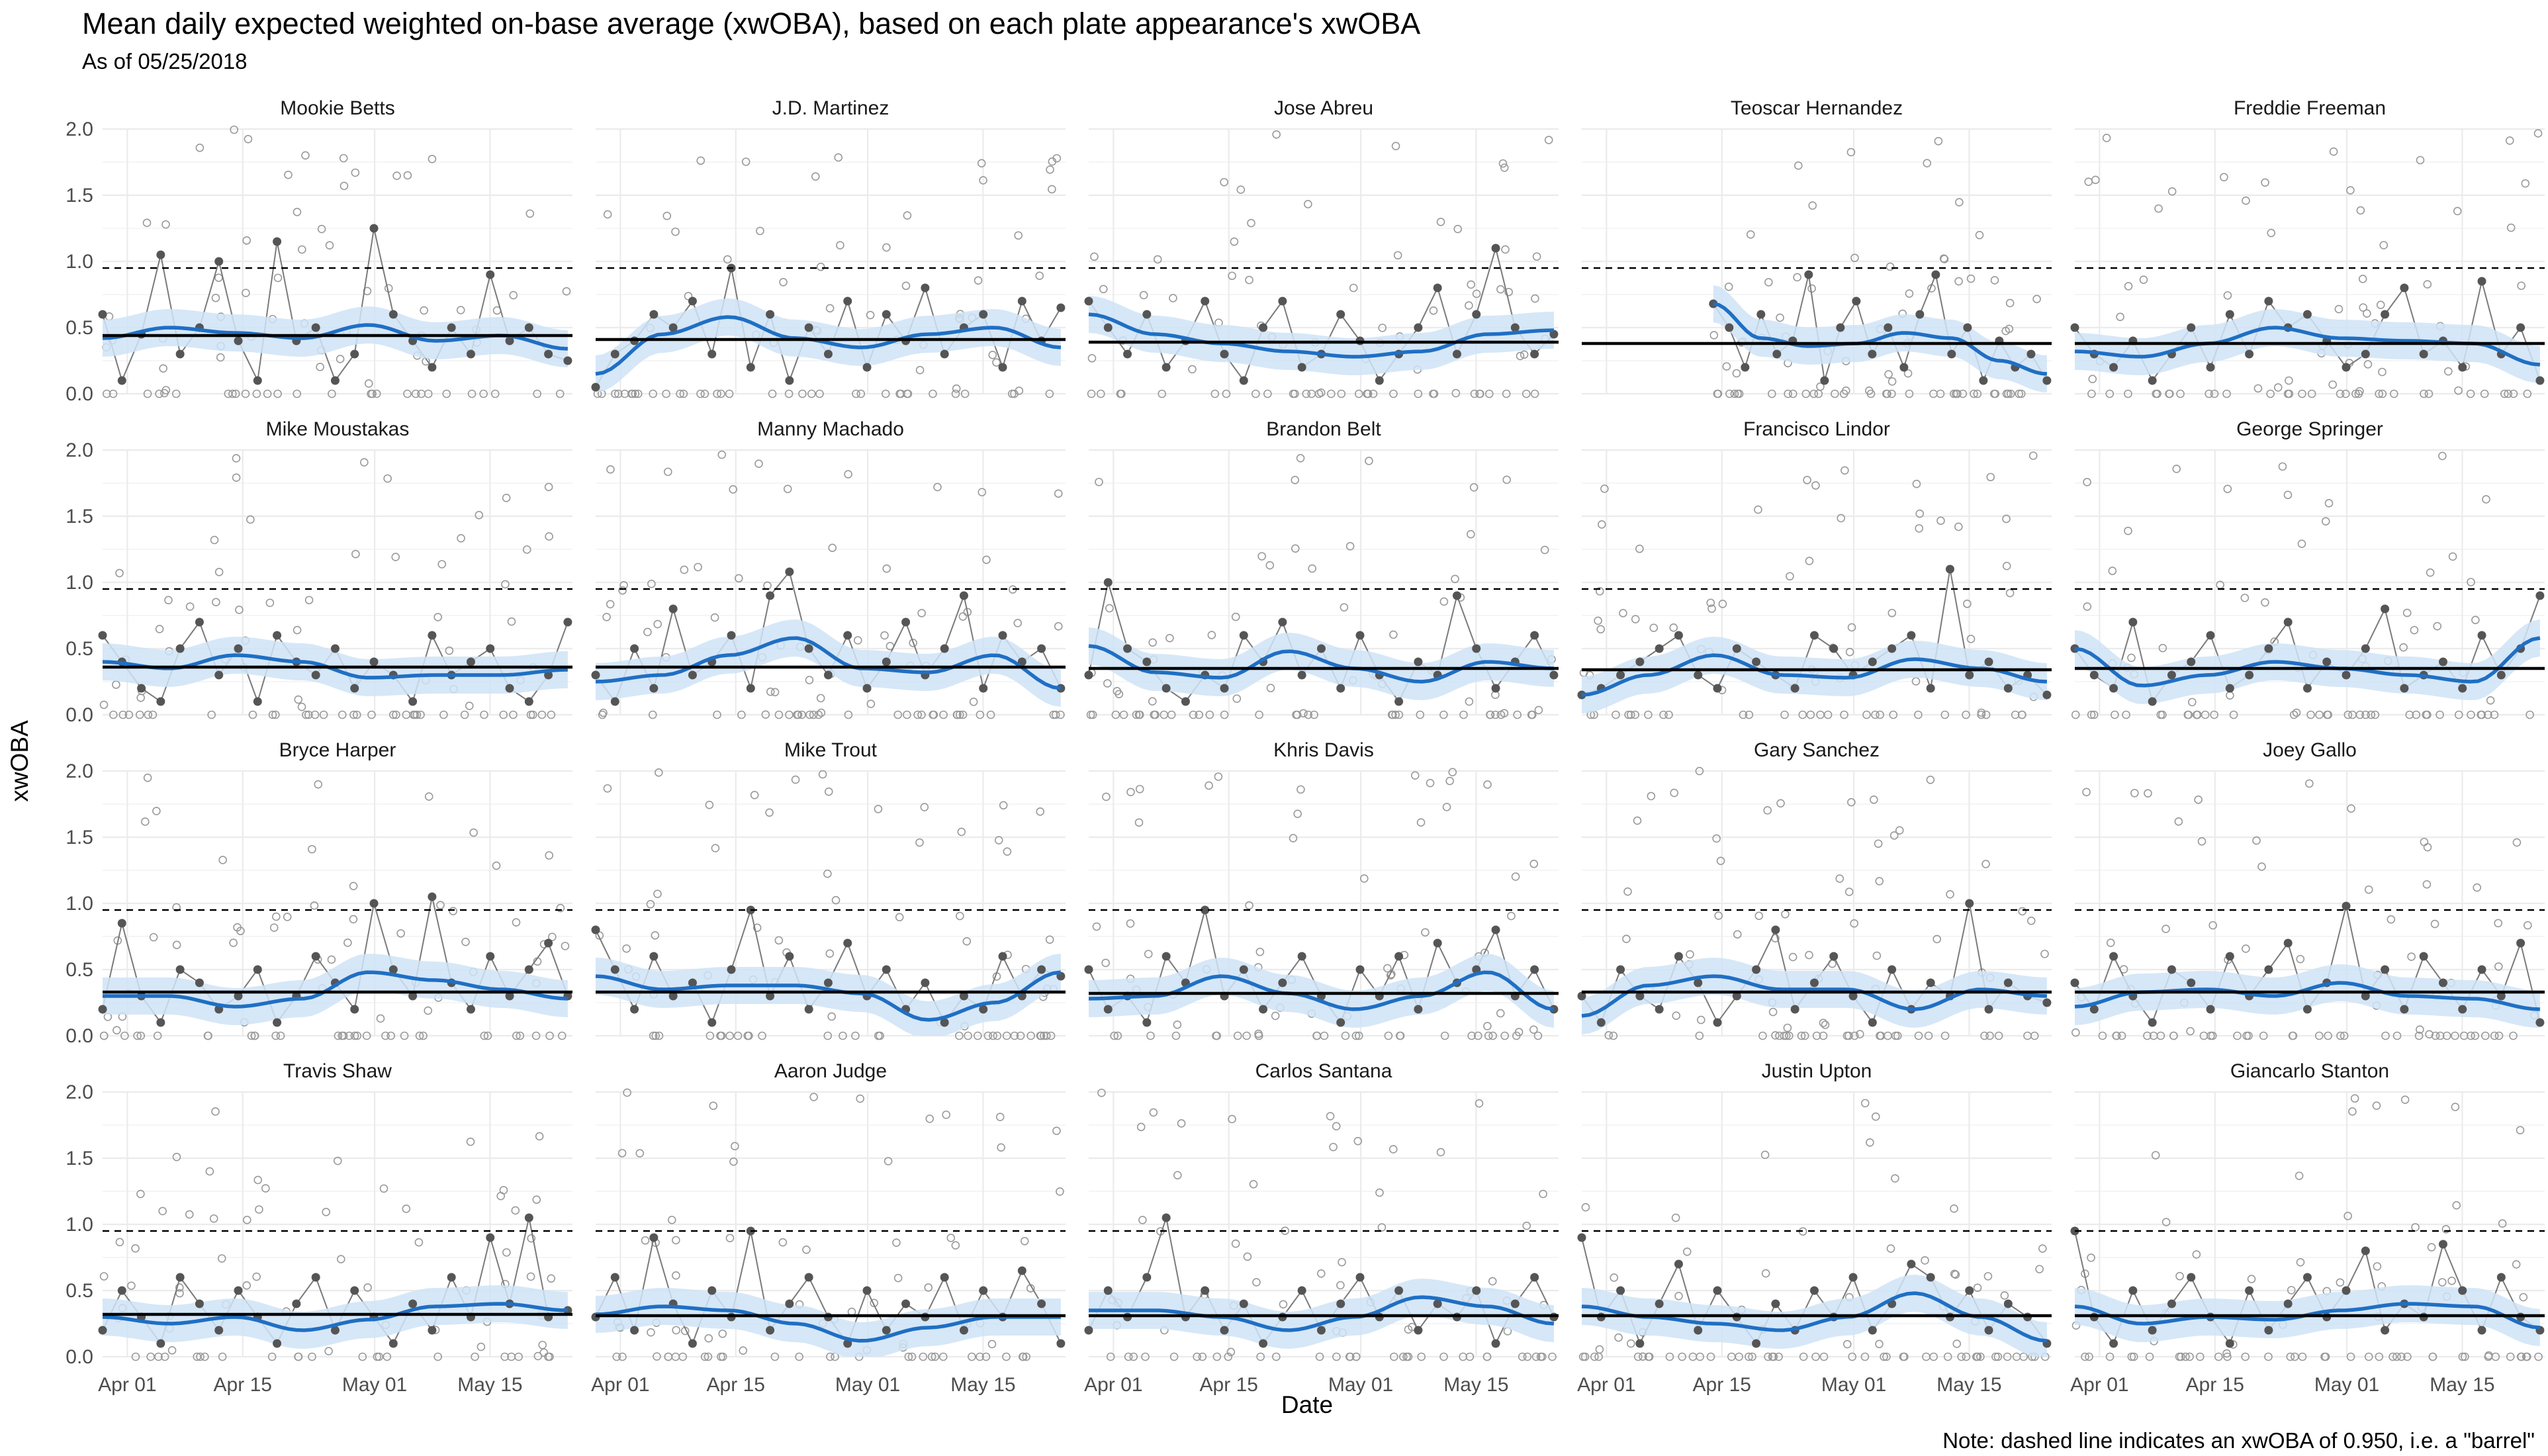 This screenshot has width=2548, height=1456. Describe the element at coordinates (829, 995) in the screenshot. I see `smooth-confidence-band` at that location.